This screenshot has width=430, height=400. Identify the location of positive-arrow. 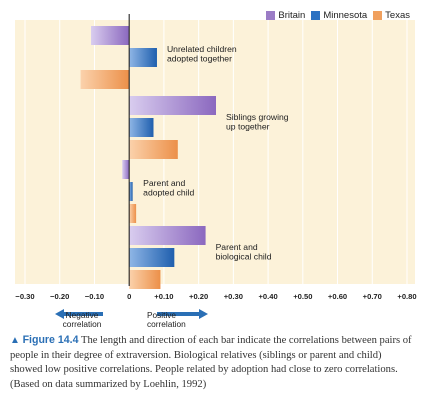
(182, 314).